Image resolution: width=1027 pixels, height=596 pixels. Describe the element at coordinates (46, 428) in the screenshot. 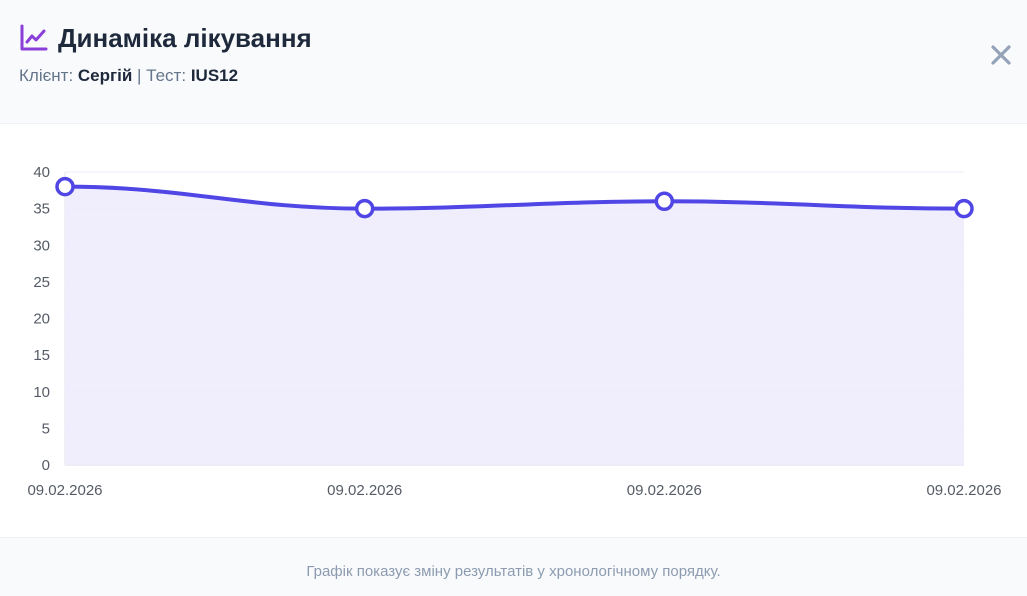

I see `y-tick-label: 5` at that location.